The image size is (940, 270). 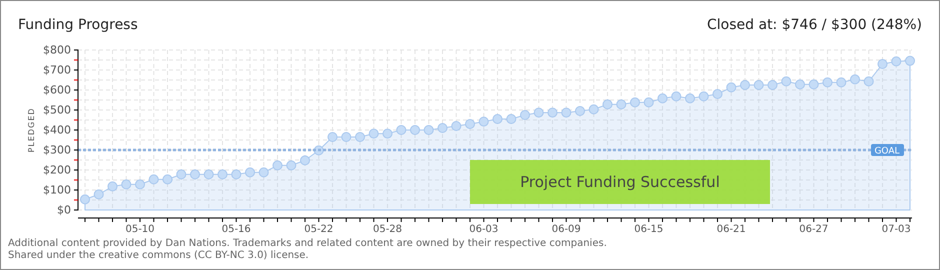 I want to click on y-axis-title: PLEDGED, so click(x=31, y=130).